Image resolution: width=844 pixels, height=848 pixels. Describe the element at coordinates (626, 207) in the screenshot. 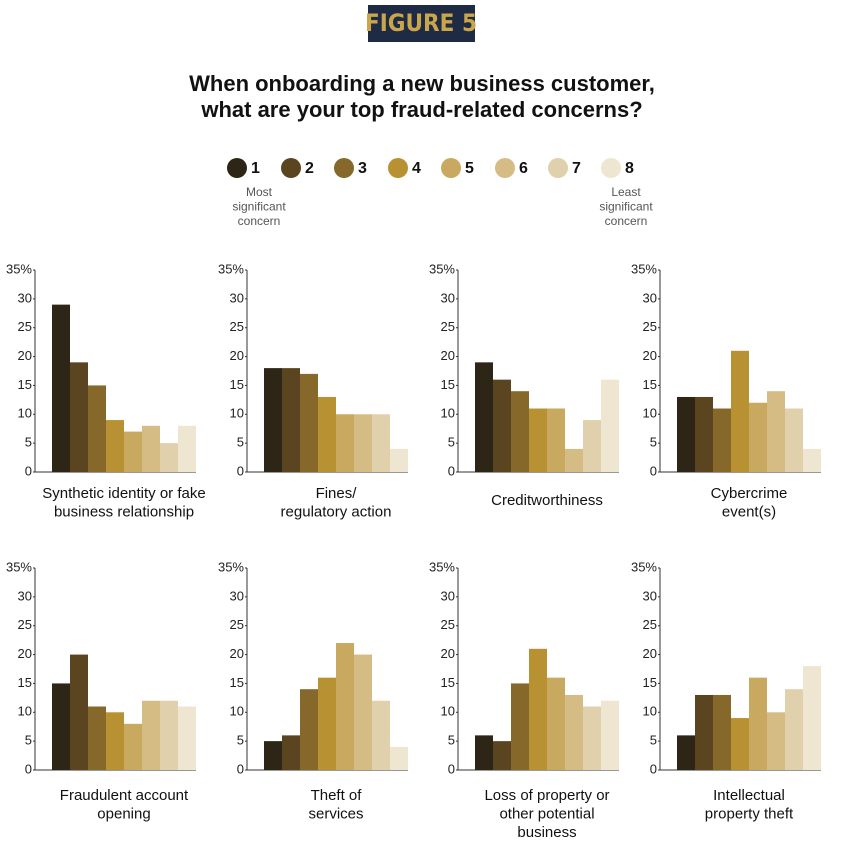

I see `note: significant` at that location.